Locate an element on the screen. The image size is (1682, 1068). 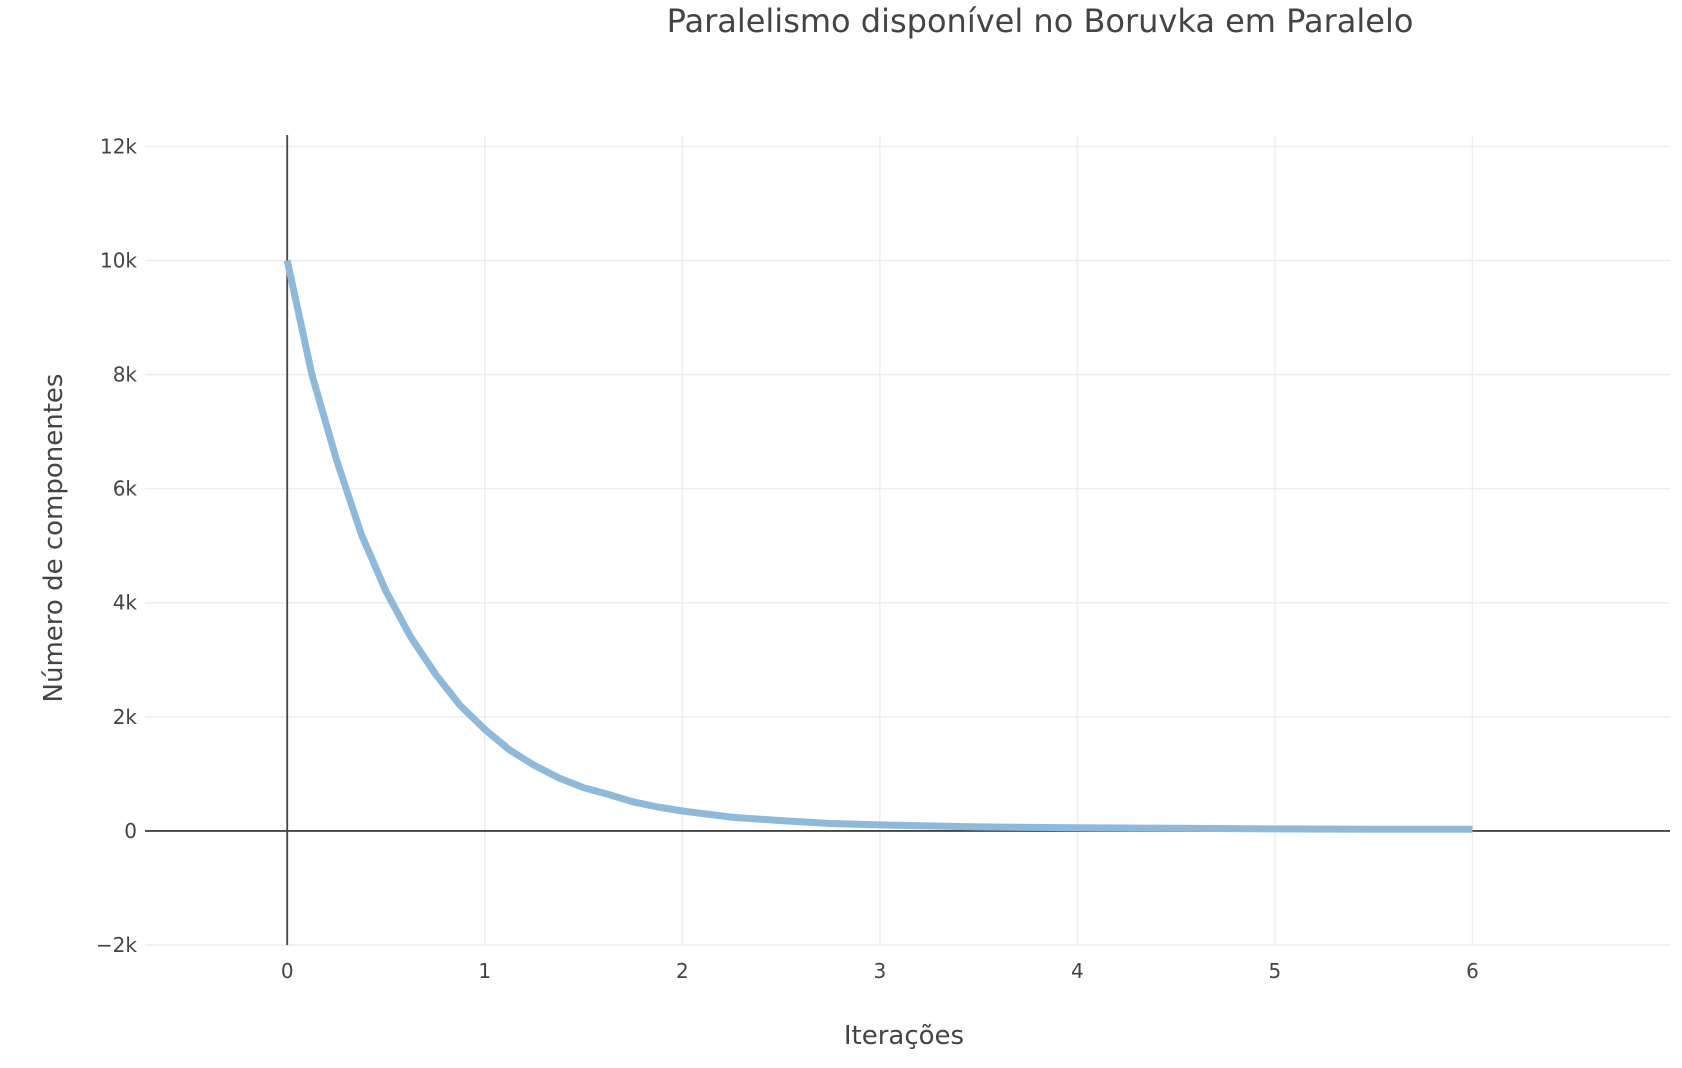
x-tick-label: 2 is located at coordinates (682, 971).